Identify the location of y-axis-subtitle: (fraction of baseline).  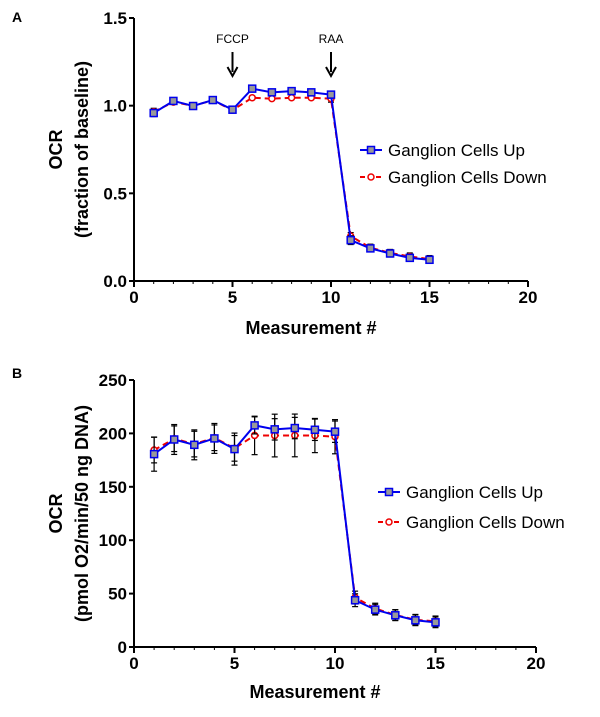
(82, 149).